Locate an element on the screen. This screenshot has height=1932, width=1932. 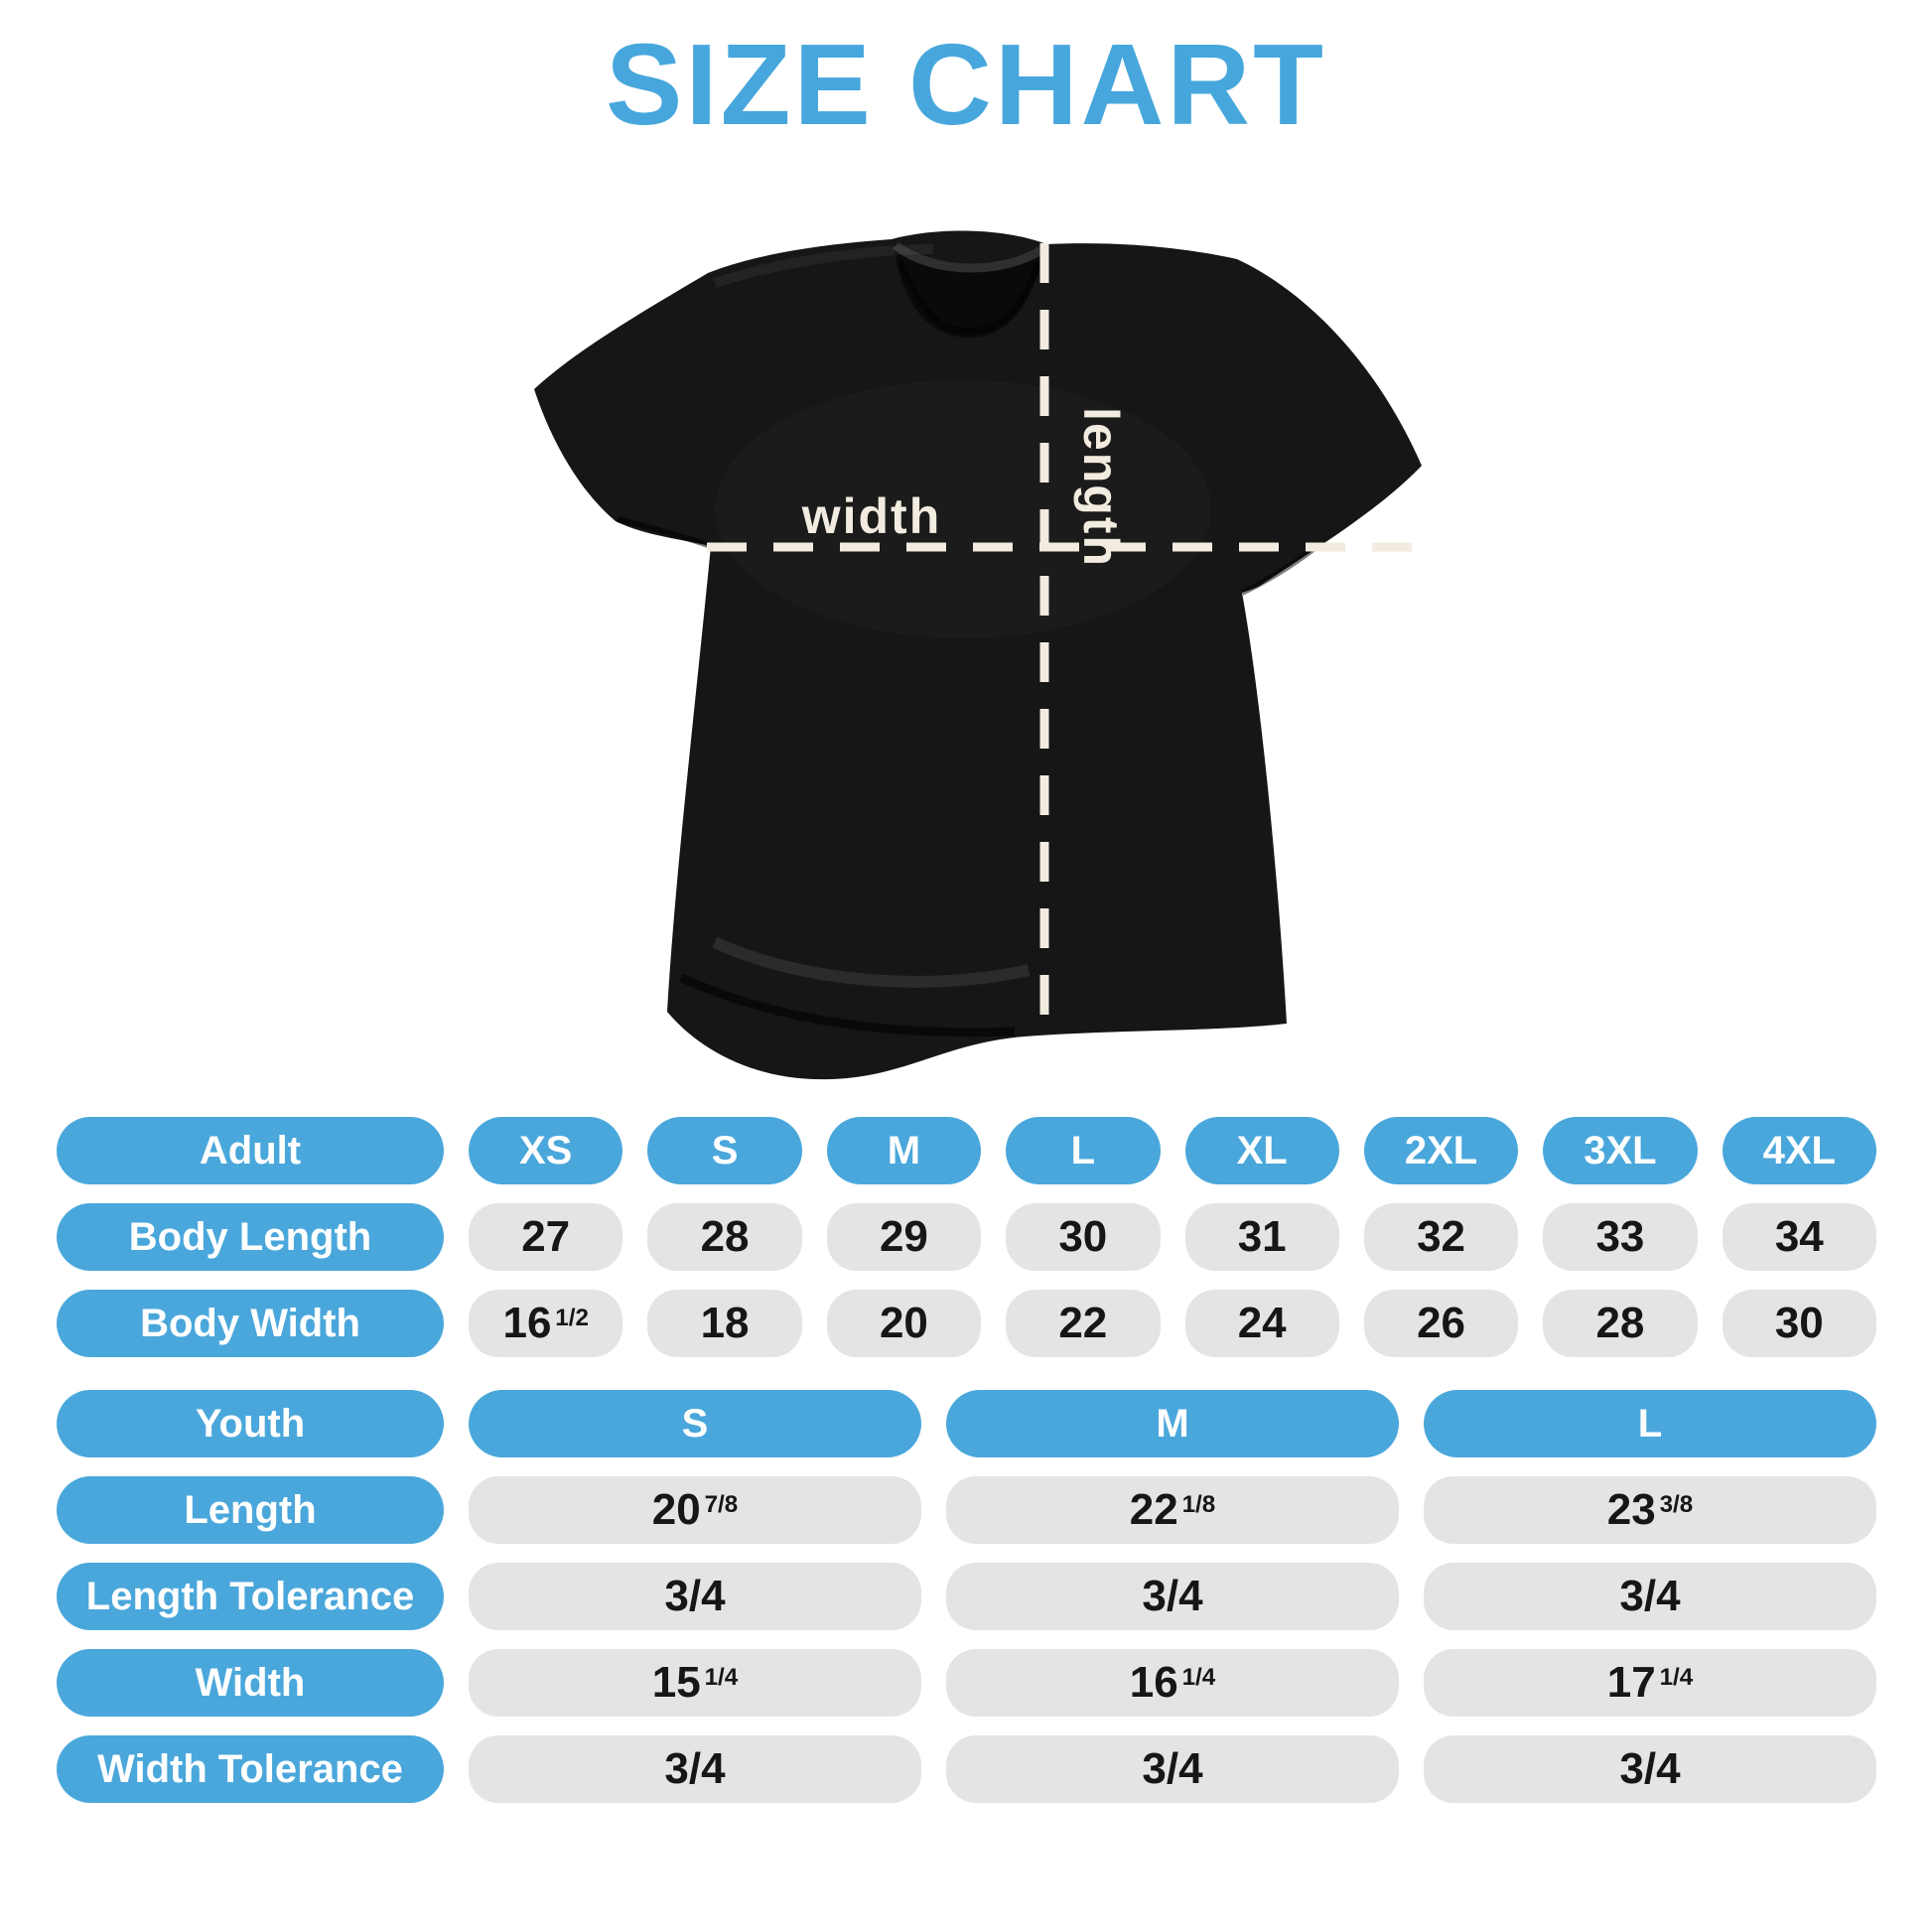
row-label-body-width: Body Width is located at coordinates (250, 1324).